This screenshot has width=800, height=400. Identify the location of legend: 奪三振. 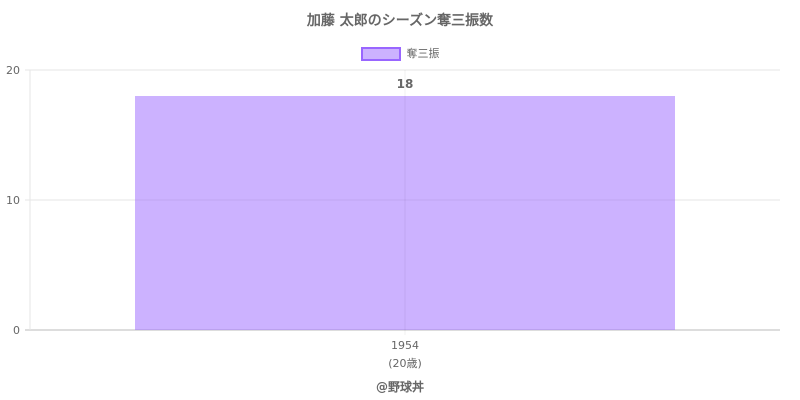
(400, 53).